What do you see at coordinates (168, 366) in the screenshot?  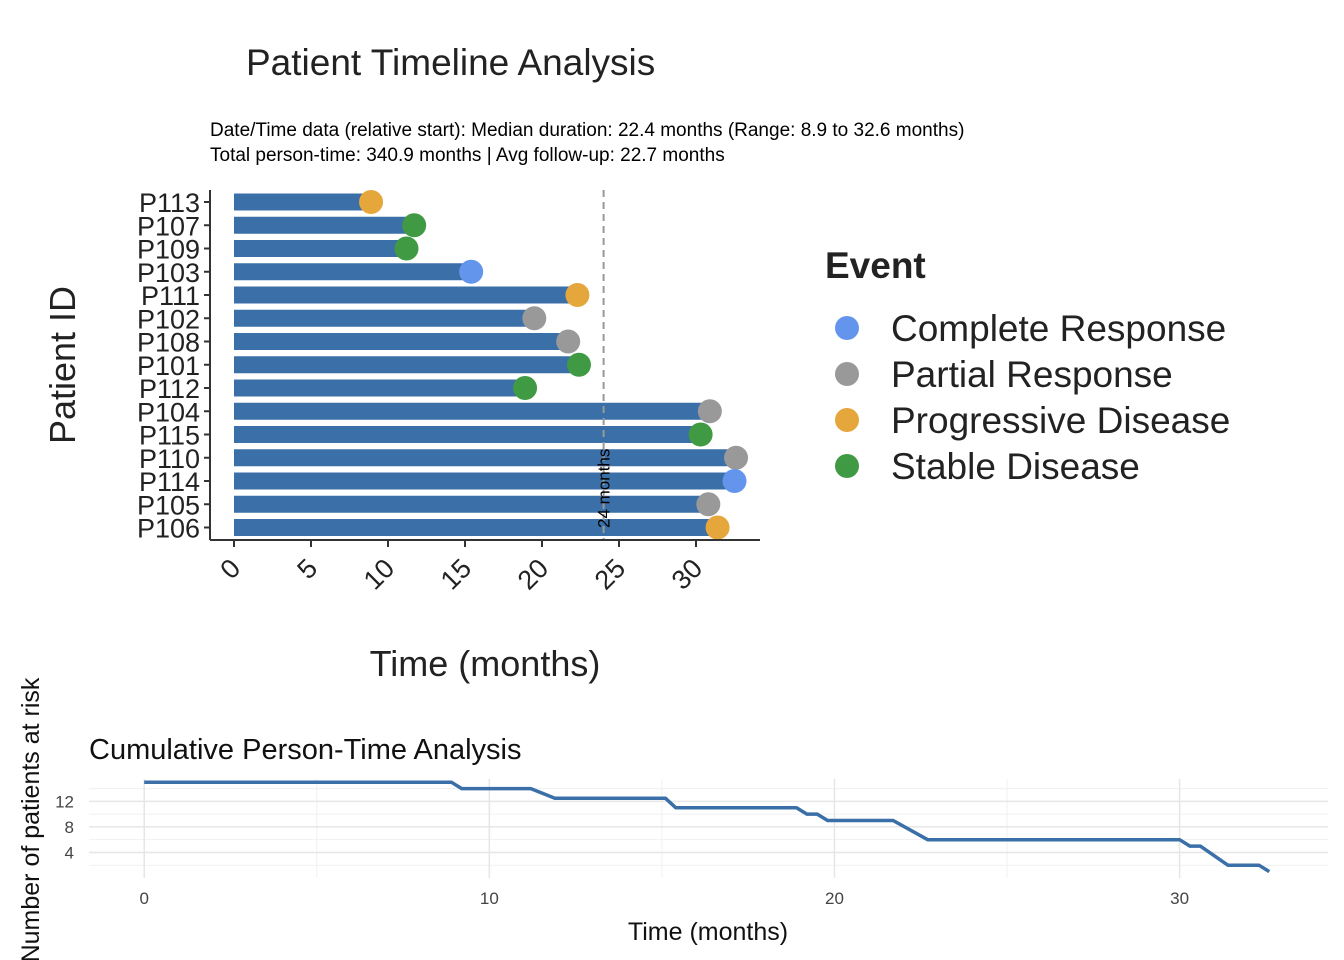 I see `y-tick-label: P101` at bounding box center [168, 366].